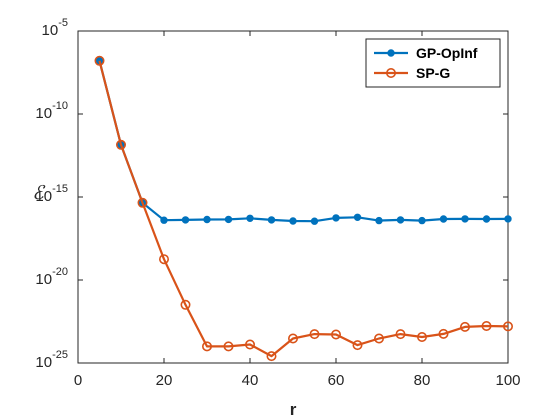 This screenshot has height=420, width=560. What do you see at coordinates (336, 380) in the screenshot?
I see `x-tick-label: 60` at bounding box center [336, 380].